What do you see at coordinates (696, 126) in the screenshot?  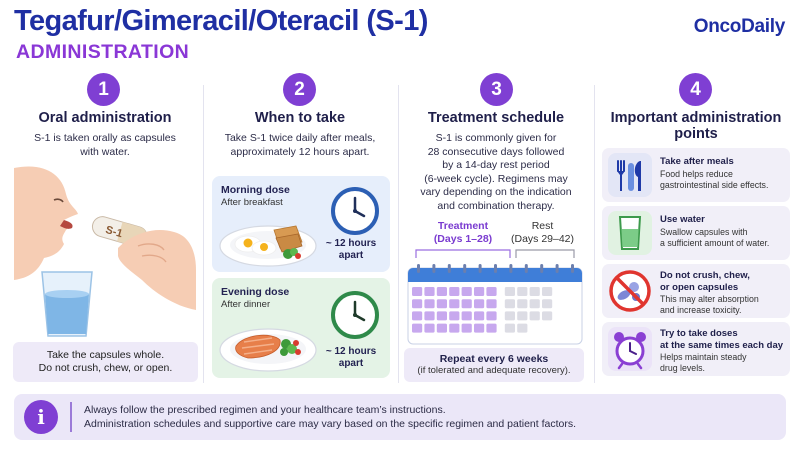 I see `col4-title: Important administration points` at bounding box center [696, 126].